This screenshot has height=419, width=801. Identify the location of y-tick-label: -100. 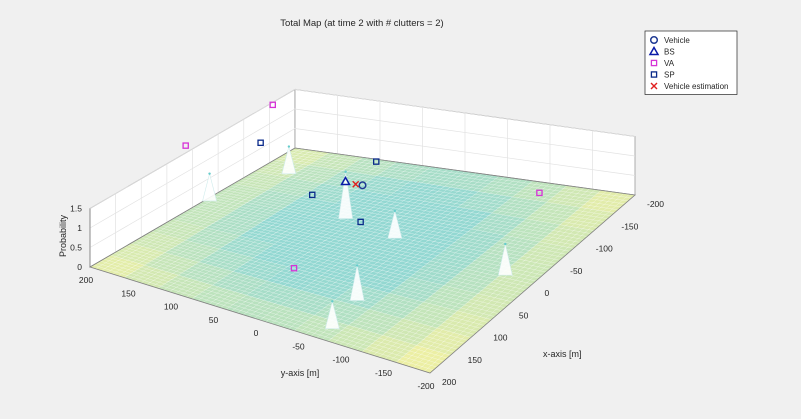
(340, 360).